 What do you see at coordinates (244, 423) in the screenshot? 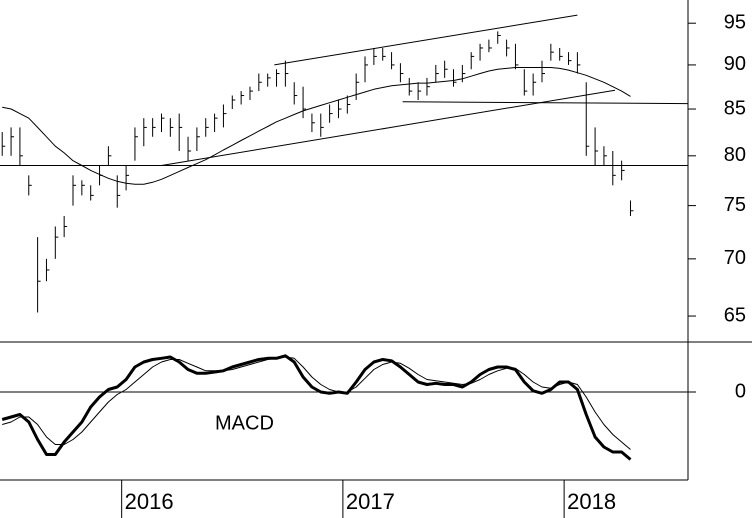
I see `macd-label: MACD` at bounding box center [244, 423].